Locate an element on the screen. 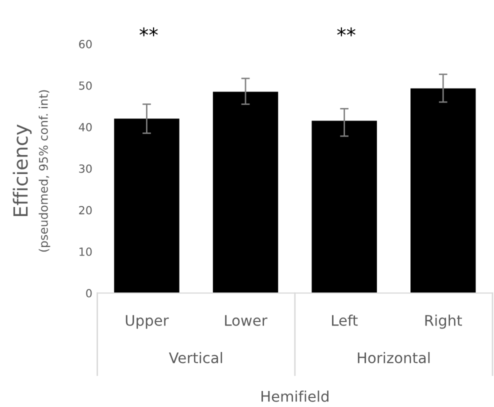  x-tick-label: Upper is located at coordinates (147, 322).